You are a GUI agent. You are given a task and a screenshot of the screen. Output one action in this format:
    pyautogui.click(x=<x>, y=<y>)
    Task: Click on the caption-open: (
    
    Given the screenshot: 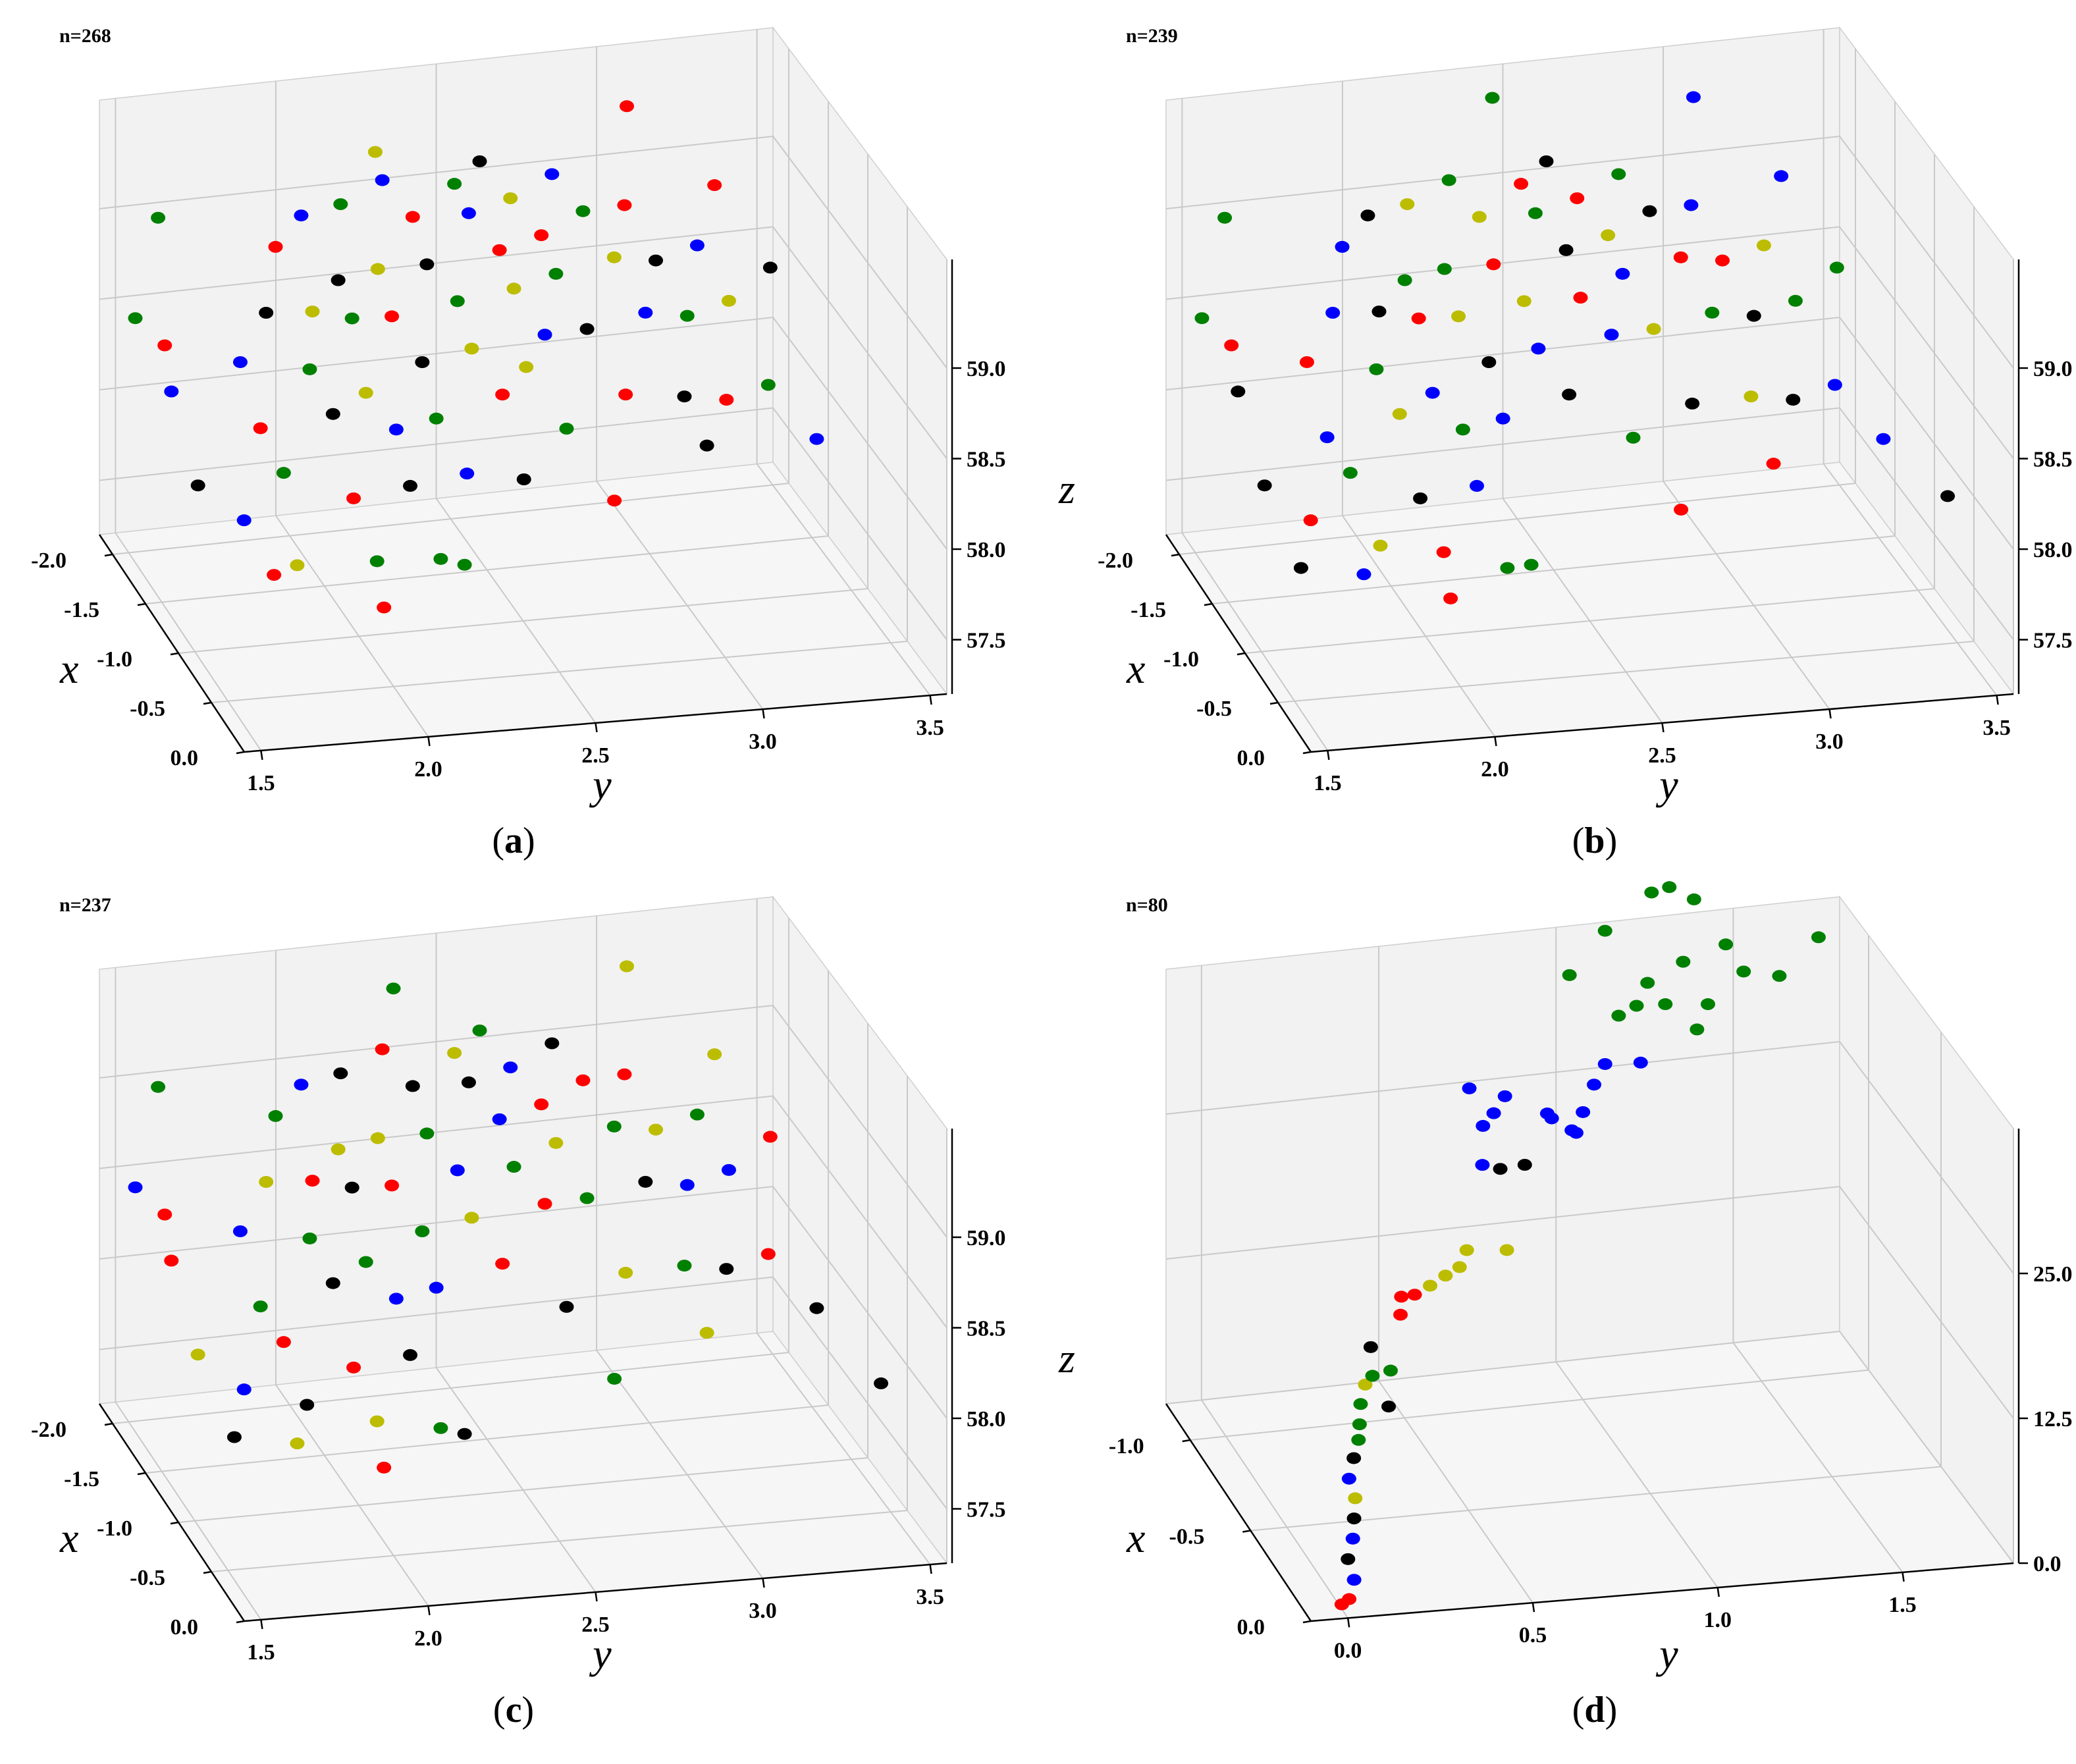 What is the action you would take?
    pyautogui.click(x=498, y=840)
    